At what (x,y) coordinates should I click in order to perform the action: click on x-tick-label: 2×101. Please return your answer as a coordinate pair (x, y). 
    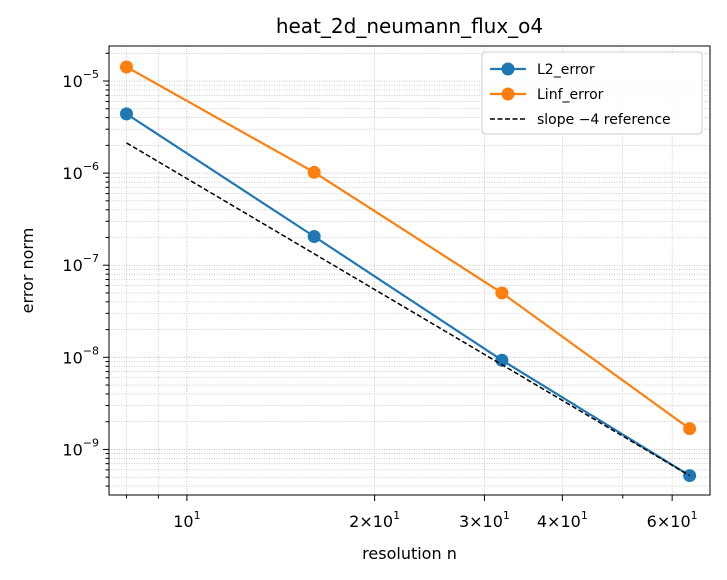
    Looking at the image, I should click on (374, 520).